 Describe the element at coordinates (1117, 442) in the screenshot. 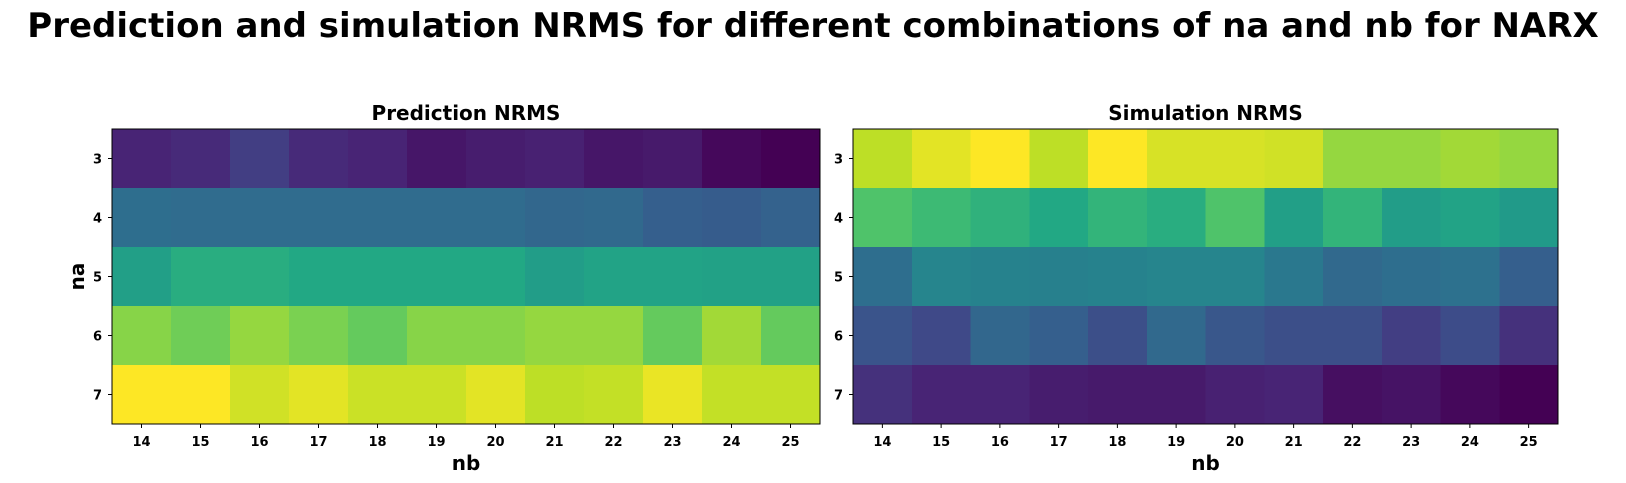

I see `x-tick-label: 18` at that location.